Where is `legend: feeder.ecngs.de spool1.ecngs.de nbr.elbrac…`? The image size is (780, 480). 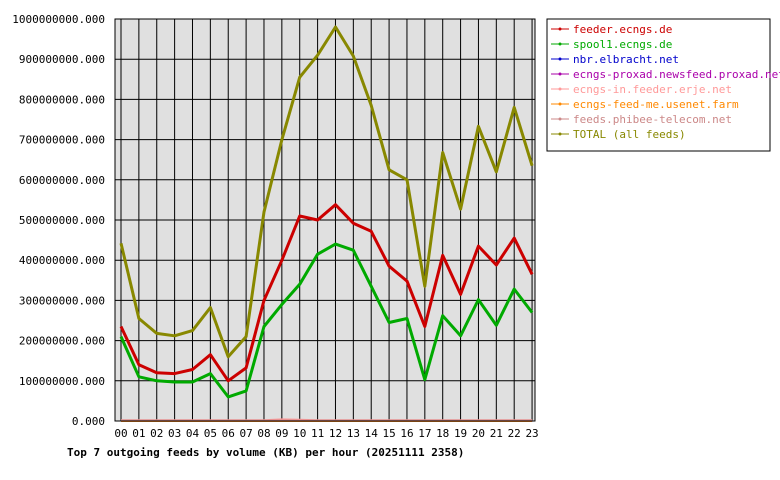 legend: feeder.ecngs.de spool1.ecngs.de nbr.elbrac… is located at coordinates (663, 85).